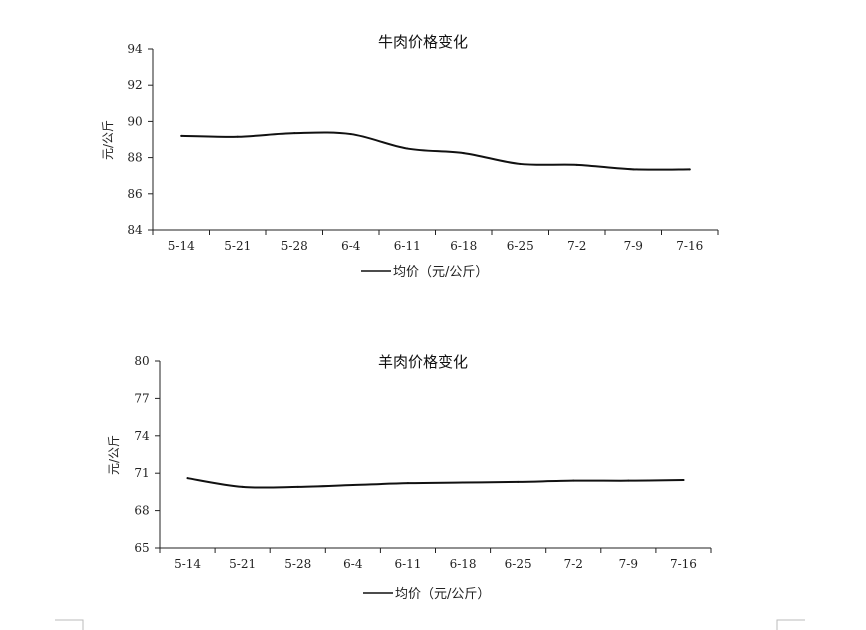 The height and width of the screenshot is (630, 866). Describe the element at coordinates (442, 594) in the screenshot. I see `lamb-legend-label: 均价（元/公斤）` at that location.